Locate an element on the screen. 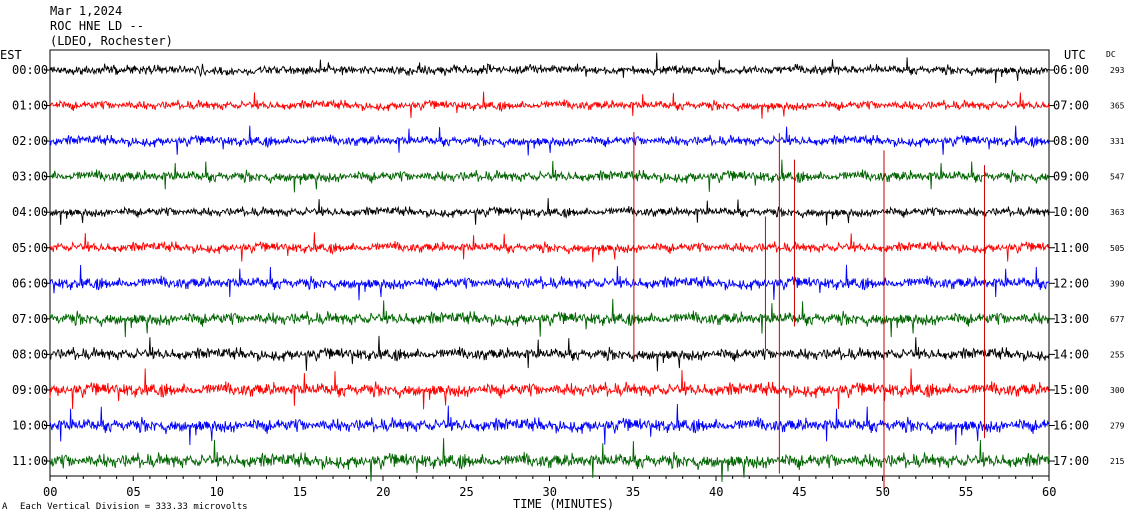 The width and height of the screenshot is (1130, 519). dc-value-label: 677 is located at coordinates (1117, 319).